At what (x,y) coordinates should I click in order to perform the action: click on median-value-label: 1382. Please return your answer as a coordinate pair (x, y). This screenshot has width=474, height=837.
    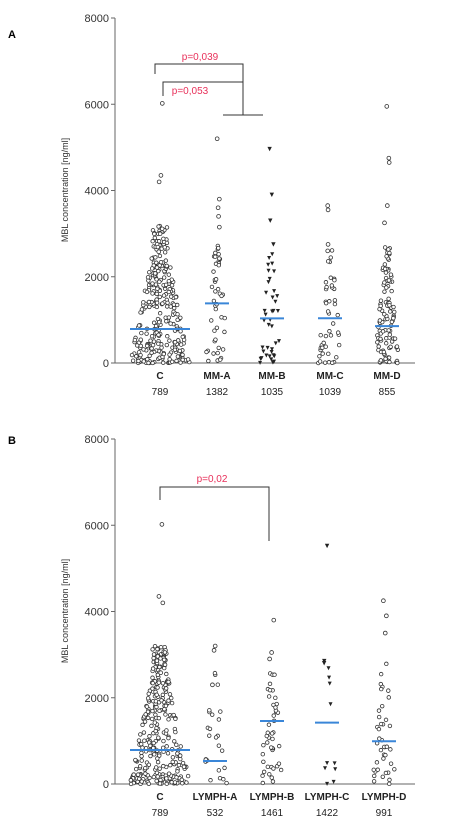
    Looking at the image, I should click on (217, 392).